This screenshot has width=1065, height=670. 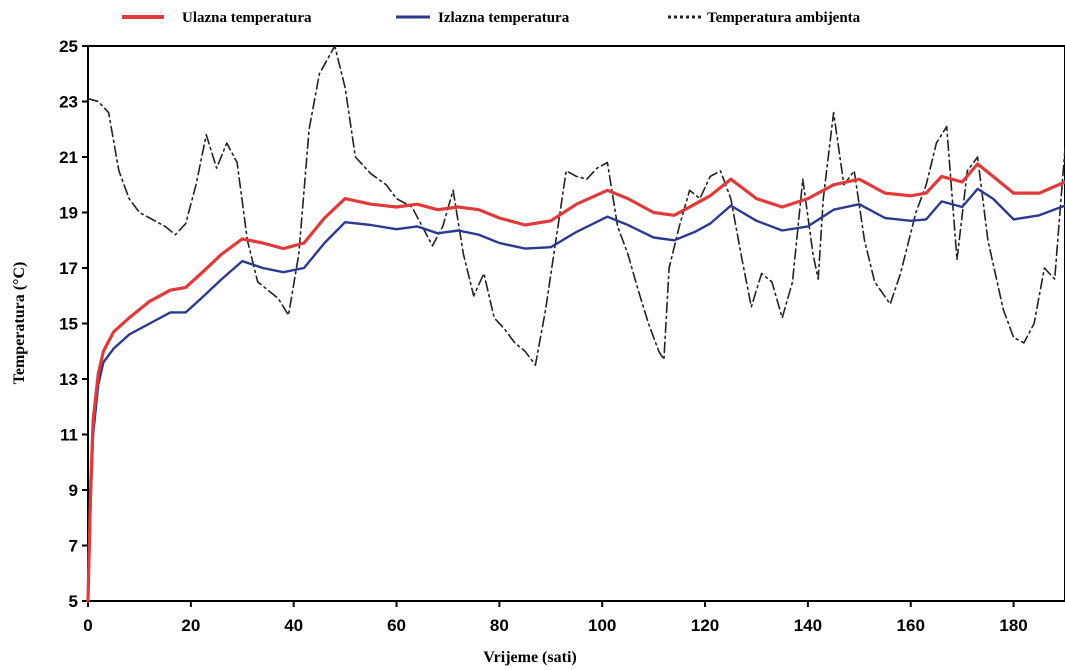 What do you see at coordinates (73, 490) in the screenshot?
I see `y-tick-label: 9` at bounding box center [73, 490].